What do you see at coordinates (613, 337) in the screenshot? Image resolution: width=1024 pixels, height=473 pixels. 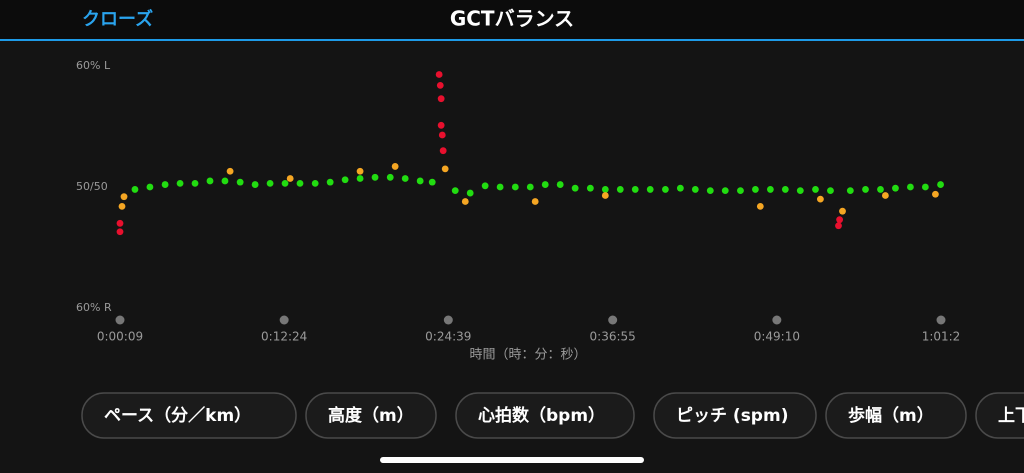 I see `x-tick-label: 0:36:55` at bounding box center [613, 337].